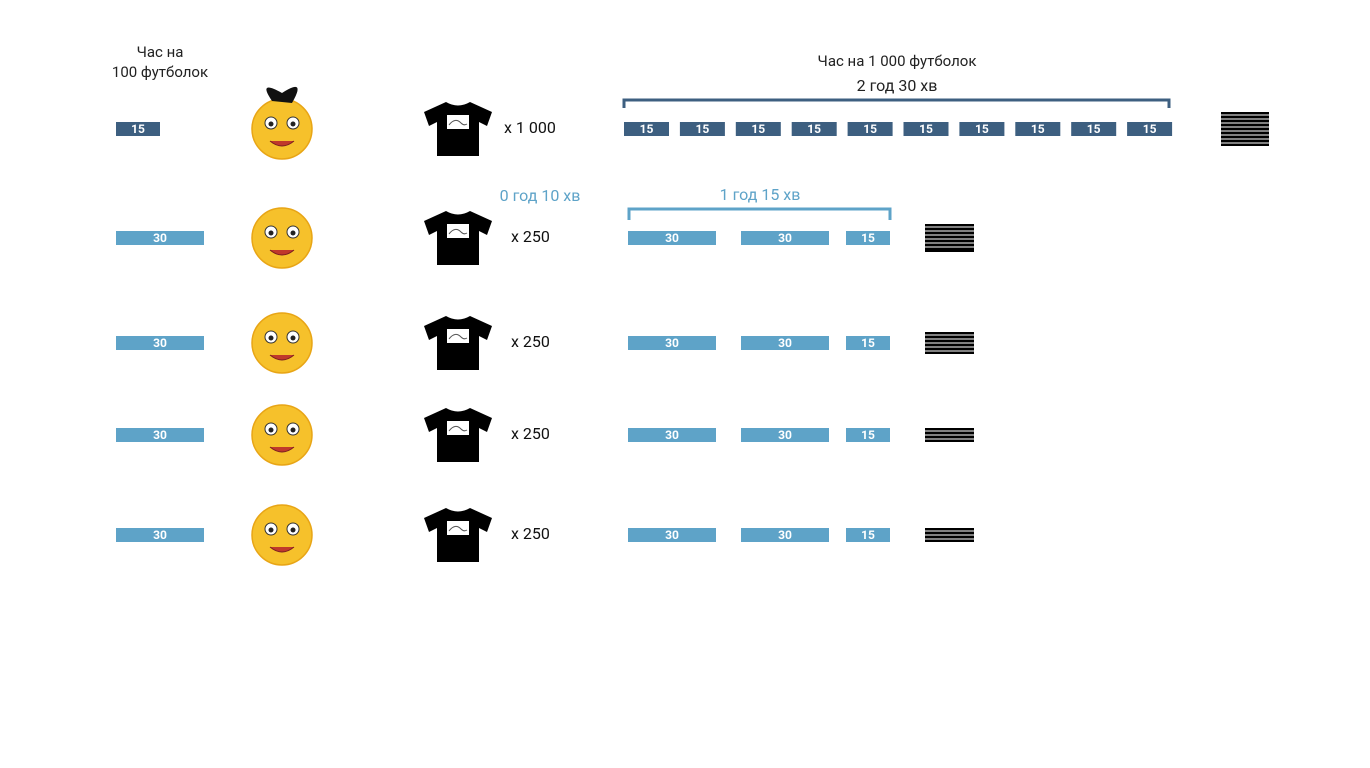  Describe the element at coordinates (896, 103) in the screenshot. I see `total-bracket` at that location.